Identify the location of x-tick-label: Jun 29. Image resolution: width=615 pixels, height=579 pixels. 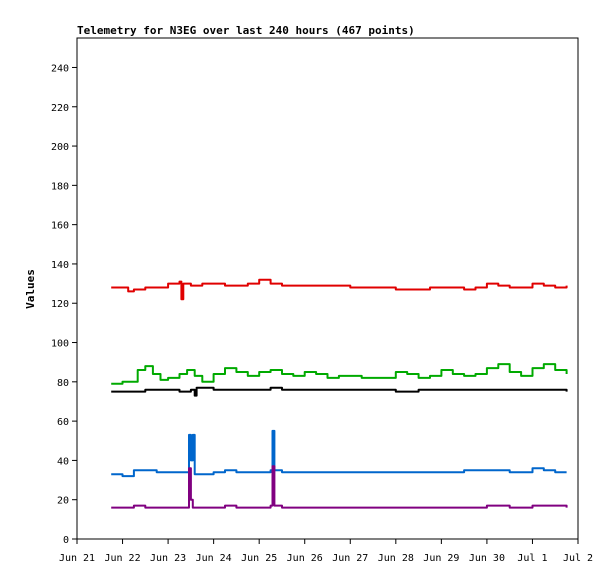
(441, 558).